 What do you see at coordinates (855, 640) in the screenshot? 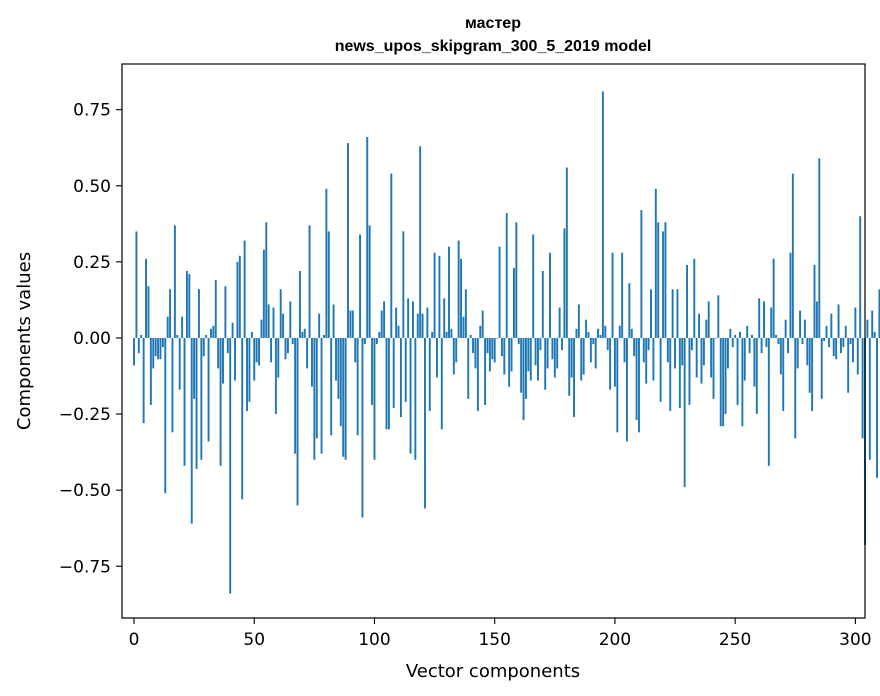
I see `x-tick-label: 300` at bounding box center [855, 640].